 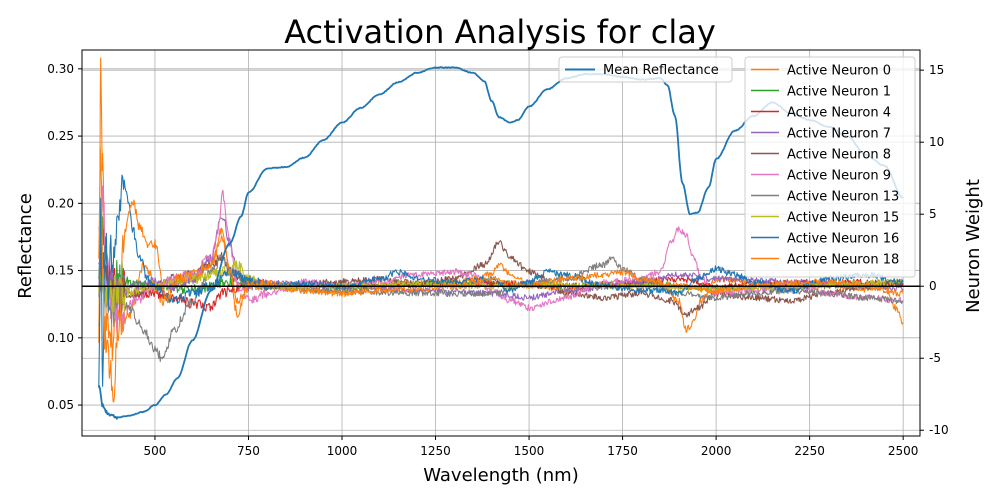 What do you see at coordinates (60, 271) in the screenshot?
I see `y-left-tick-label: 0.15` at bounding box center [60, 271].